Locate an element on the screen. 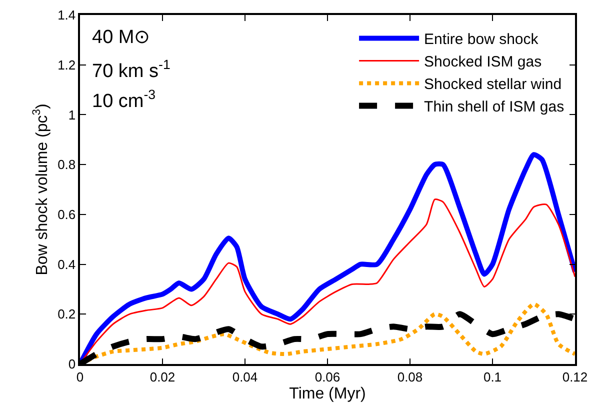  x-tick-label: 0.02 is located at coordinates (163, 376).